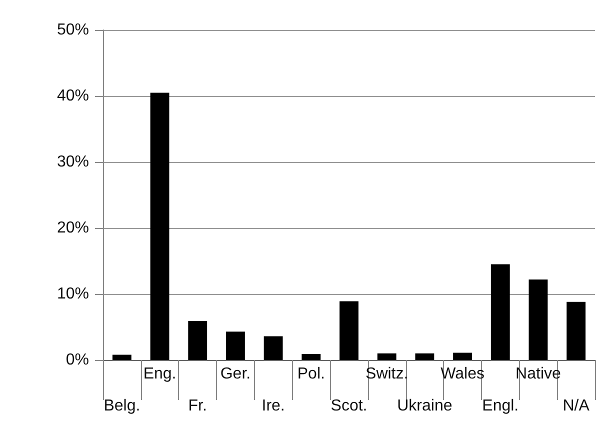  I want to click on x-tick-label: Native, so click(539, 374).